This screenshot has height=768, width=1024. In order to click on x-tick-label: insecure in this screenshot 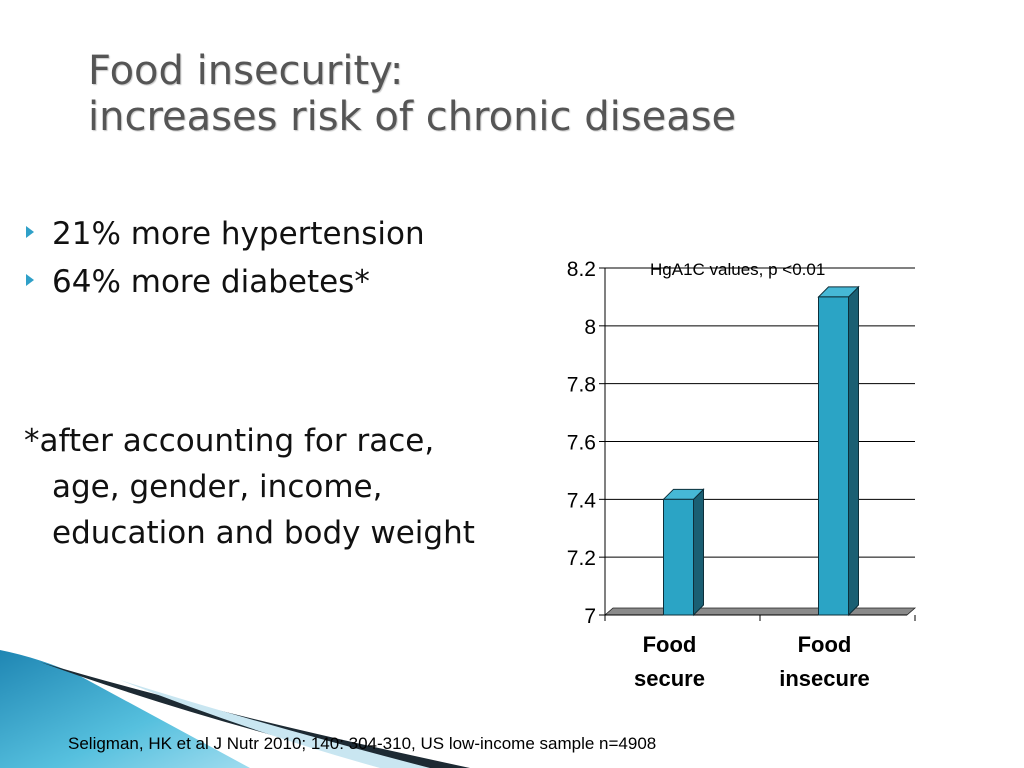, I will do `click(824, 678)`.